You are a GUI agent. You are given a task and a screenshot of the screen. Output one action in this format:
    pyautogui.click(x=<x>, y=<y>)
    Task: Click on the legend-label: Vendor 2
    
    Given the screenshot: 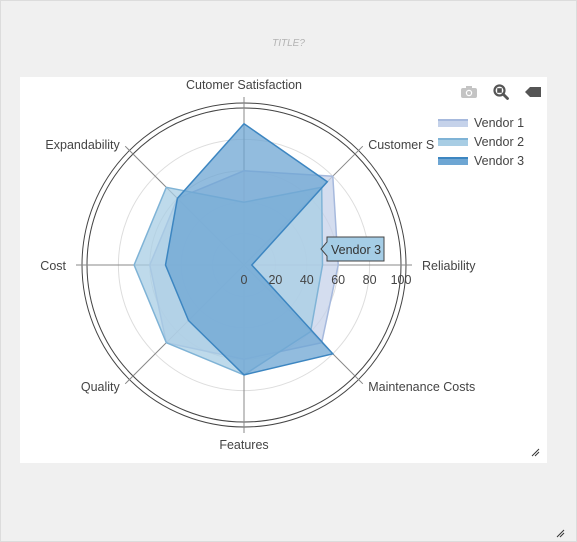 What is the action you would take?
    pyautogui.click(x=499, y=141)
    